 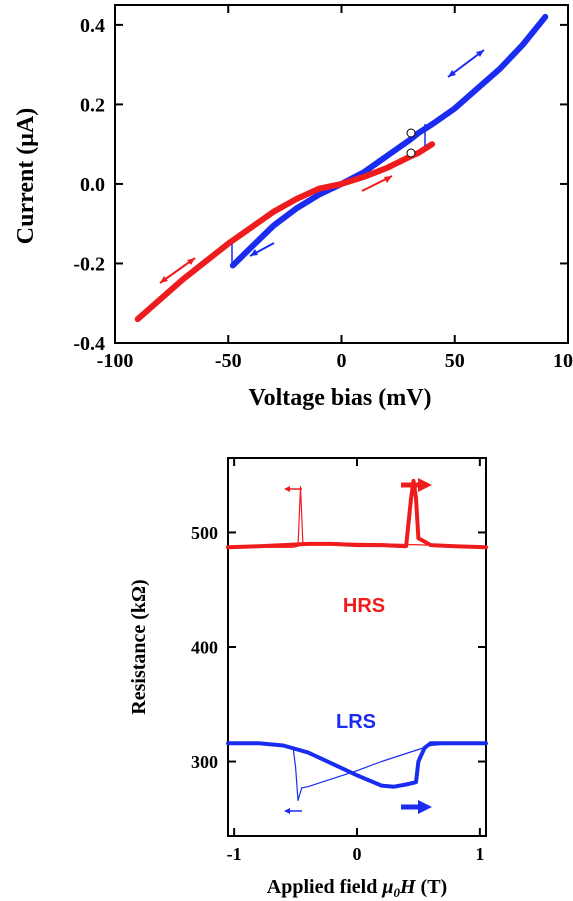 I want to click on iv-ylabel: Current (μA), so click(x=26, y=176).